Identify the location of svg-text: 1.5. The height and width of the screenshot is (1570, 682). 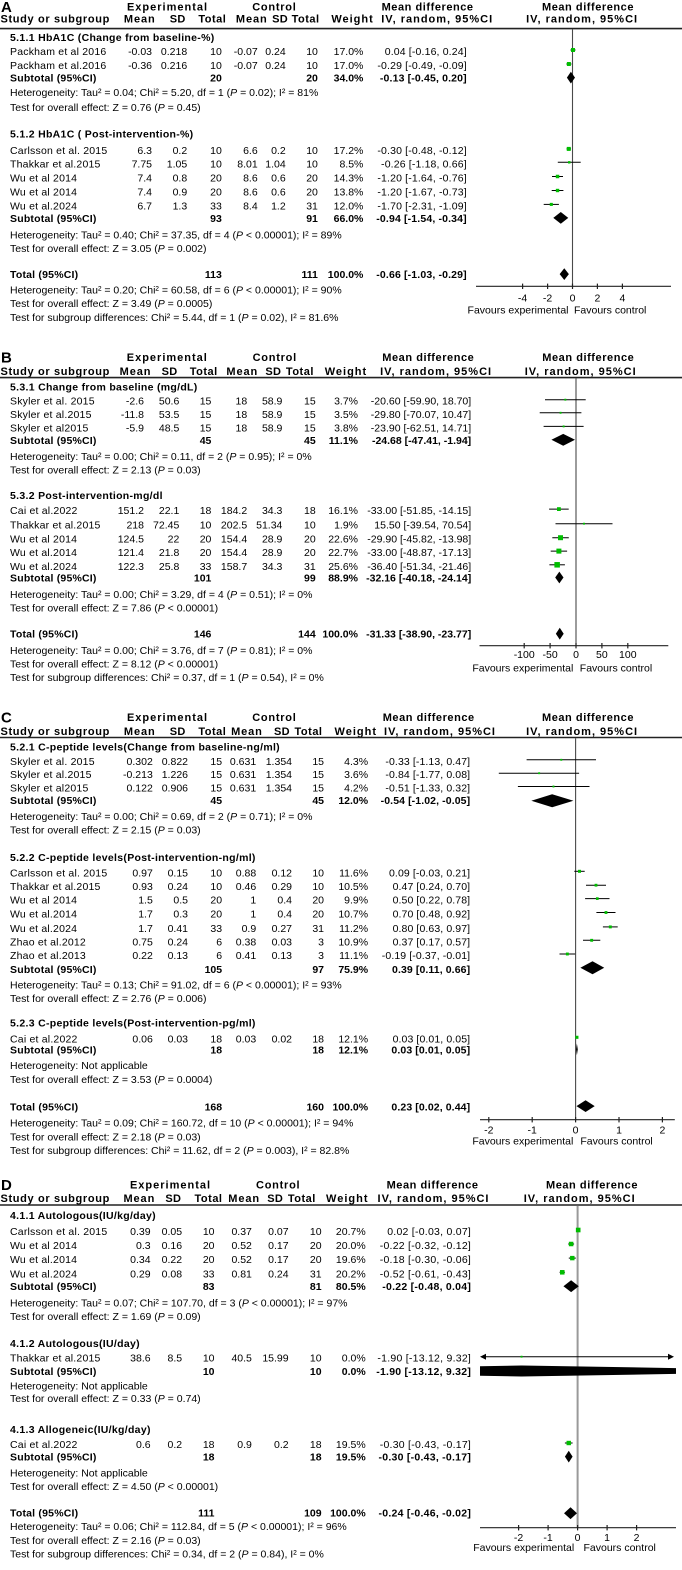
(145, 901).